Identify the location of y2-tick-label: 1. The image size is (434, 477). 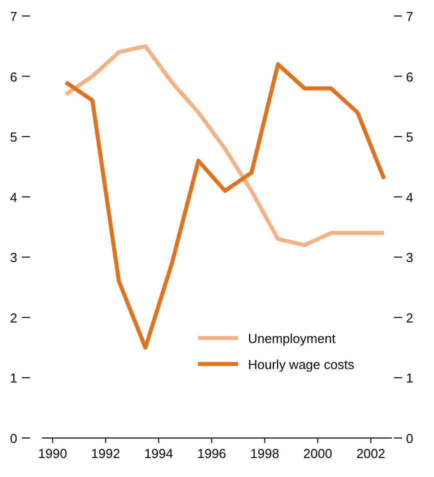
(410, 378).